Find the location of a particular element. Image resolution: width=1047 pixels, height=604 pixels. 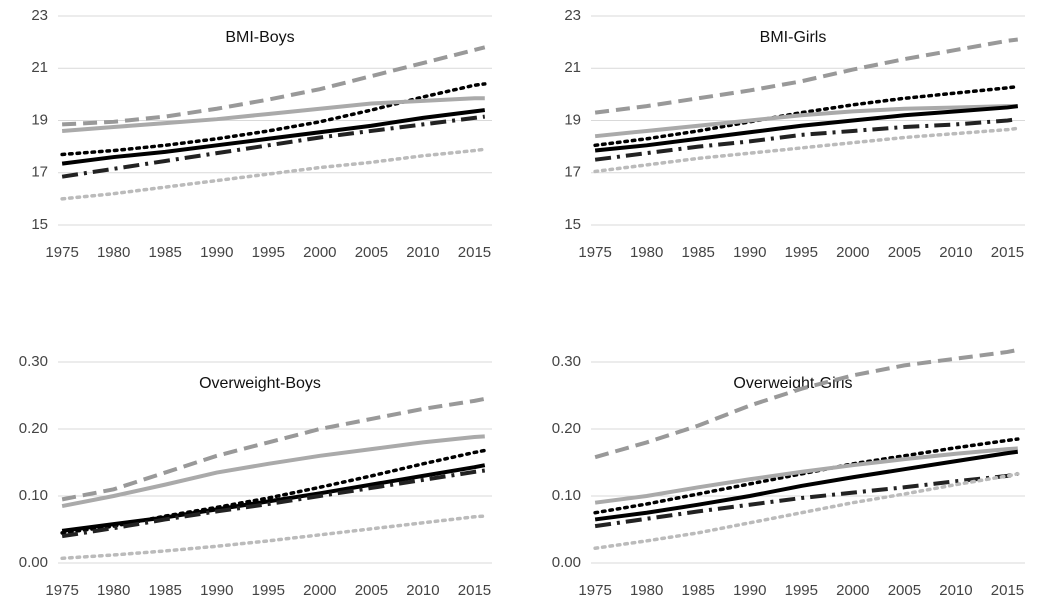

chart-title: Overweight-Girls is located at coordinates (792, 383).